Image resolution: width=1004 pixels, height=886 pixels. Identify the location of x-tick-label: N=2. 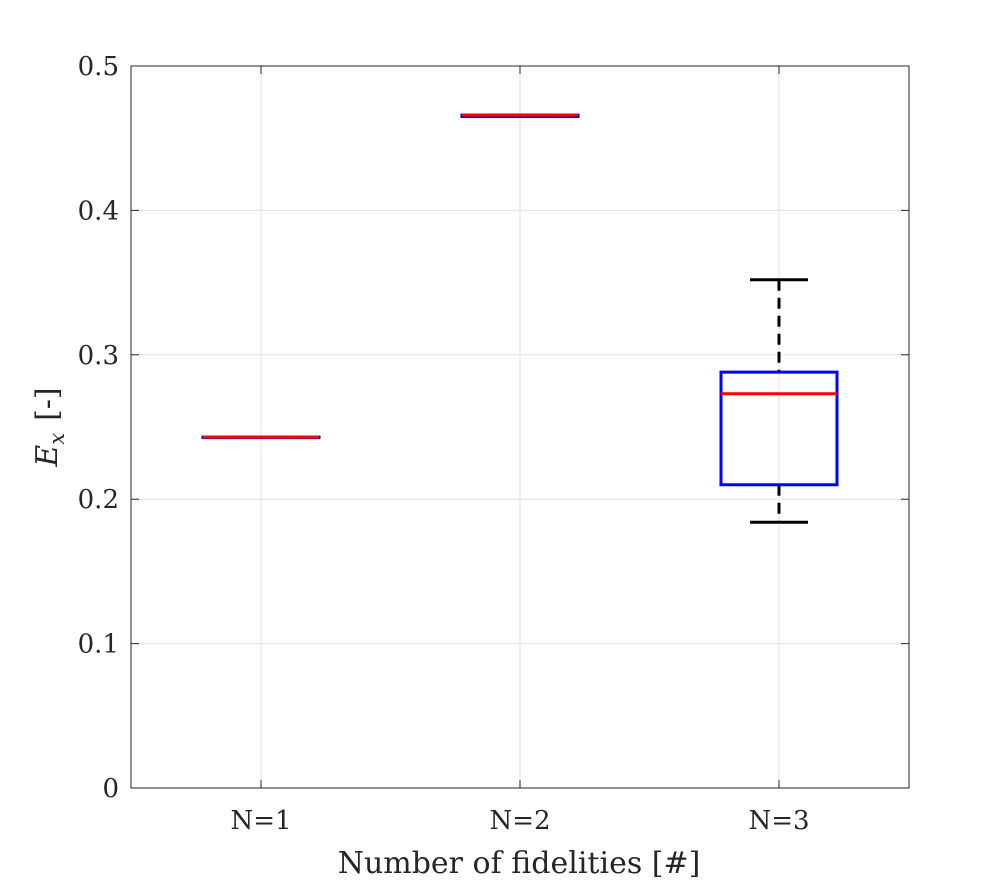
(519, 821).